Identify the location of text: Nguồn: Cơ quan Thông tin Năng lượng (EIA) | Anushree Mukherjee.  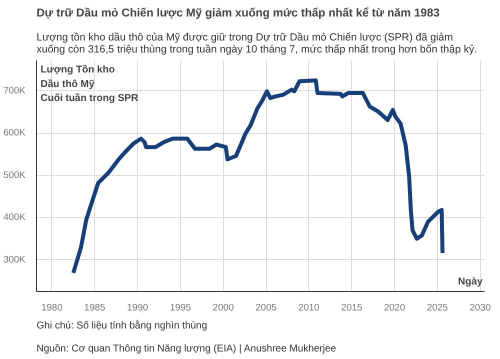
(186, 349).